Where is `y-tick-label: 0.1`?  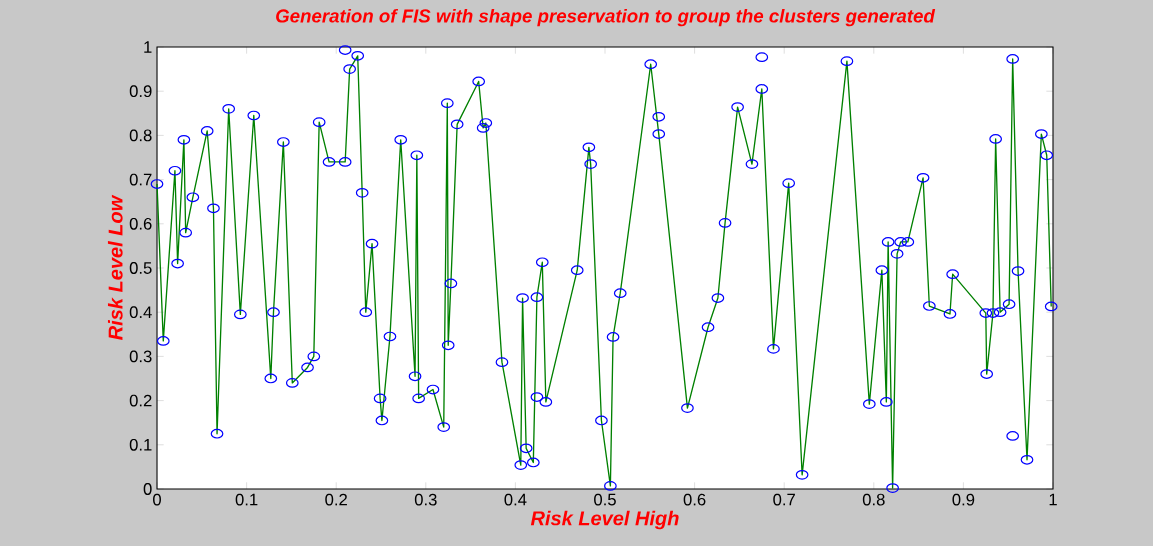 y-tick-label: 0.1 is located at coordinates (140, 444).